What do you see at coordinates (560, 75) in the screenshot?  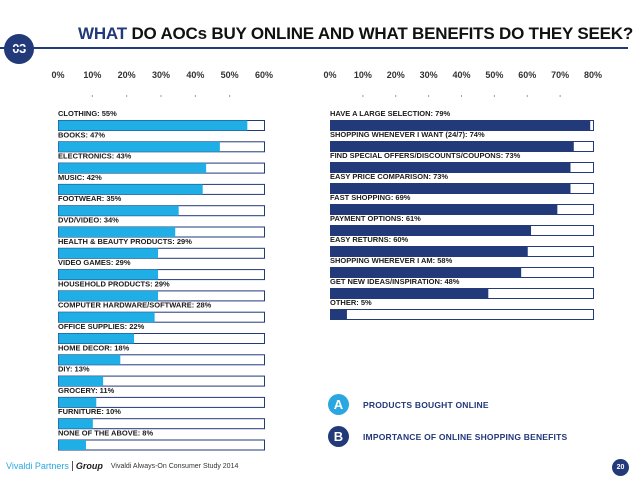 I see `x-tick-label: 70%` at bounding box center [560, 75].